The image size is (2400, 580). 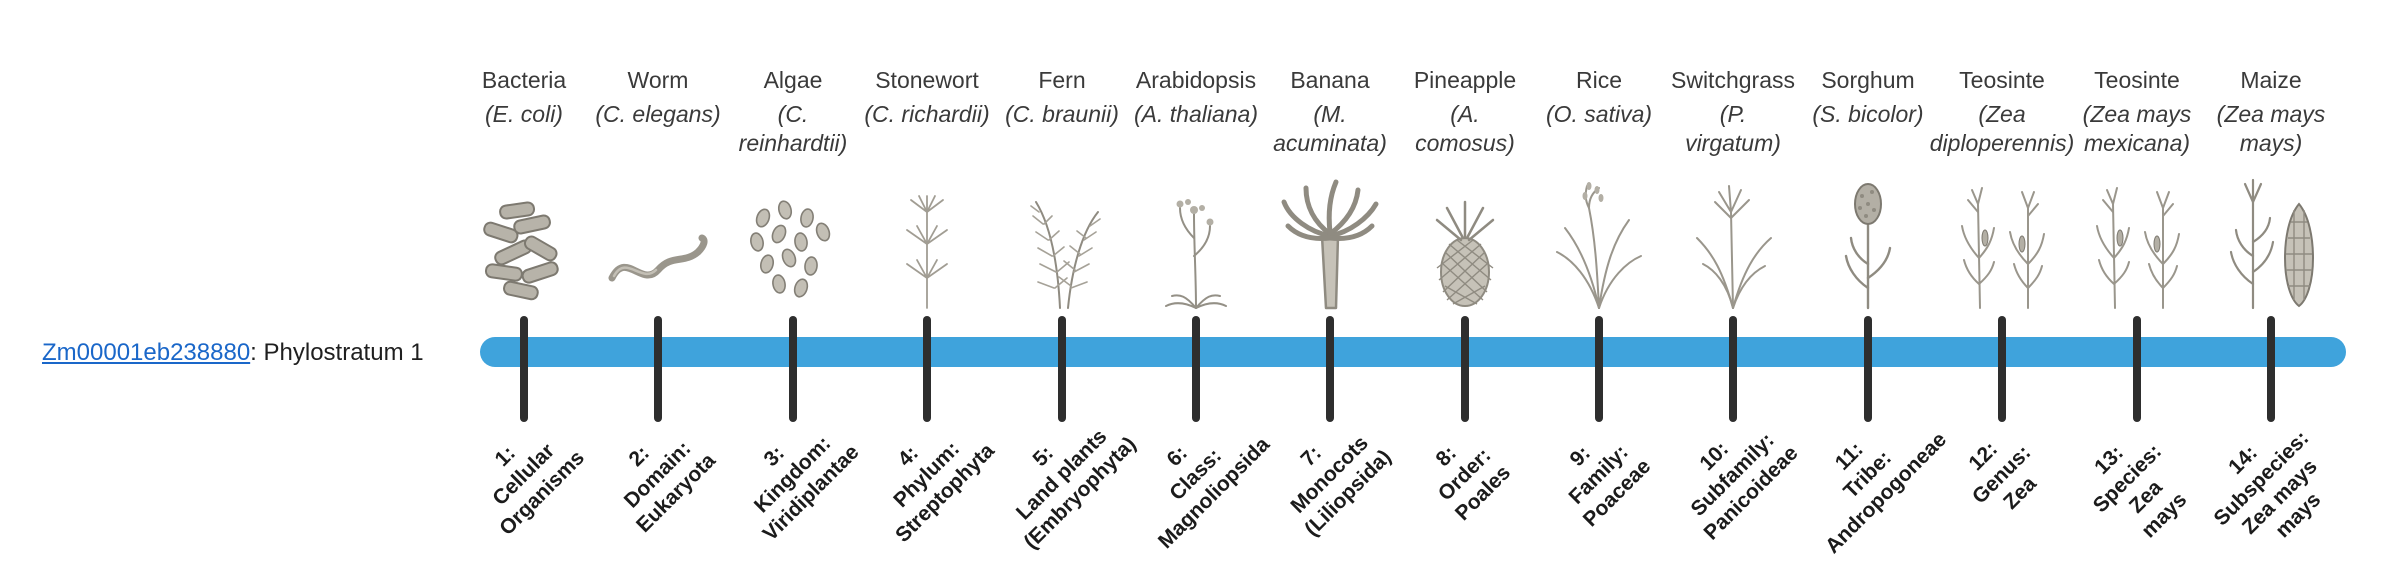 What do you see at coordinates (146, 352) in the screenshot?
I see `gene-id-link: Zm00001eb238880` at bounding box center [146, 352].